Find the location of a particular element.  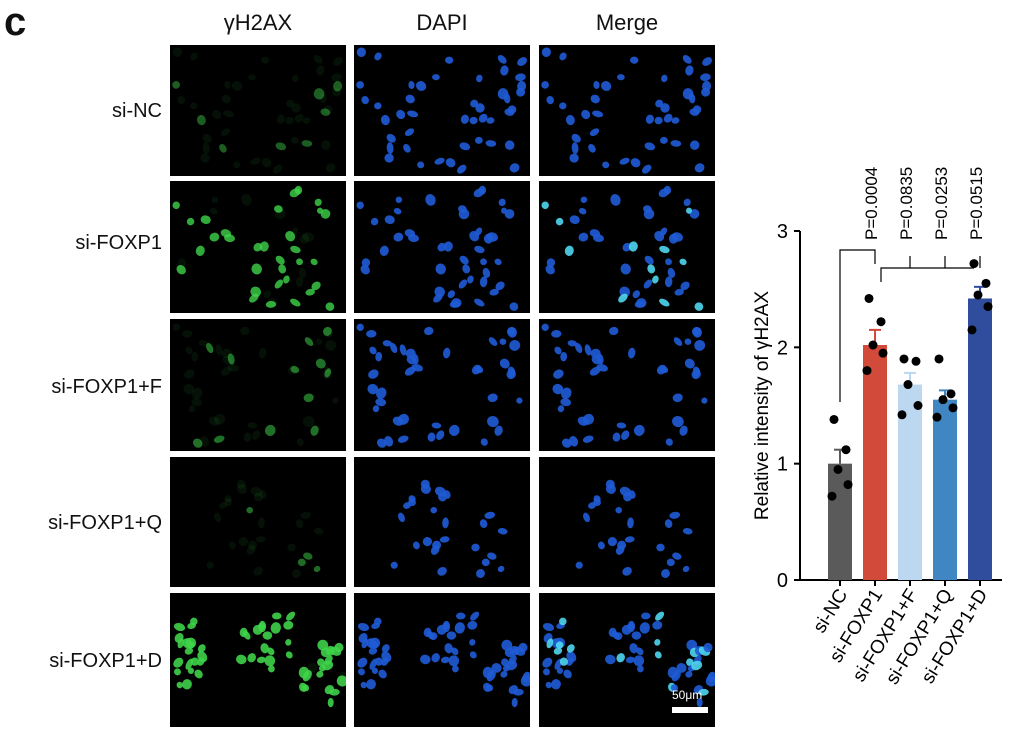

micrograph-si-foxp1-f-merge is located at coordinates (627, 385).